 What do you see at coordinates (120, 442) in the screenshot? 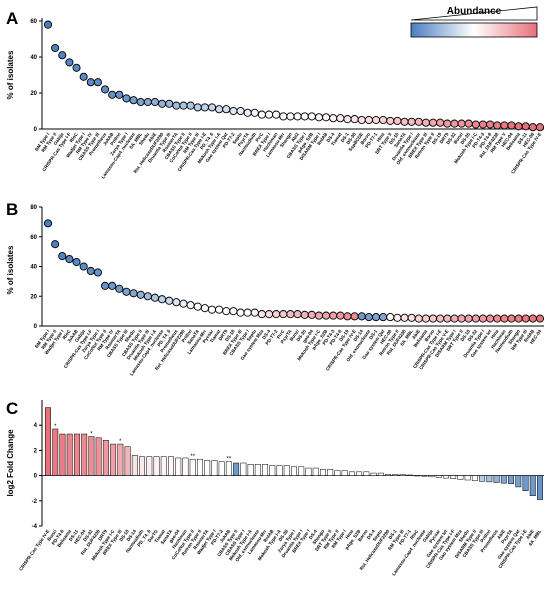
I see `significance-marker: *` at bounding box center [120, 442].